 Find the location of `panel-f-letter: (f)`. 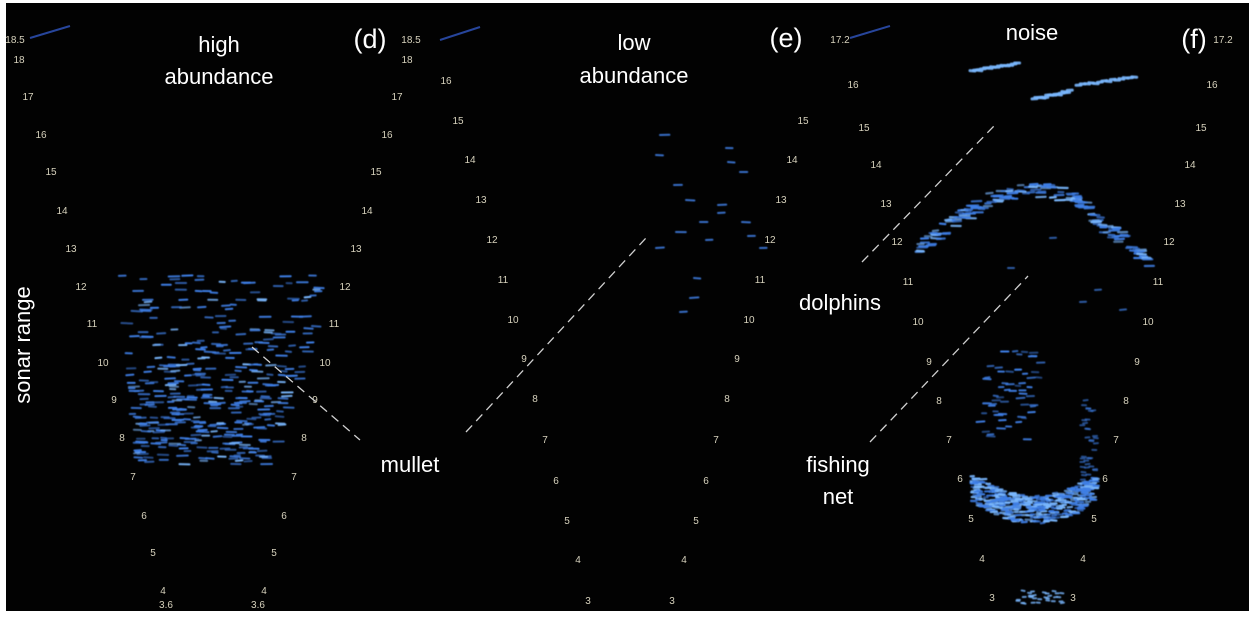

panel-f-letter: (f) is located at coordinates (1193, 39).